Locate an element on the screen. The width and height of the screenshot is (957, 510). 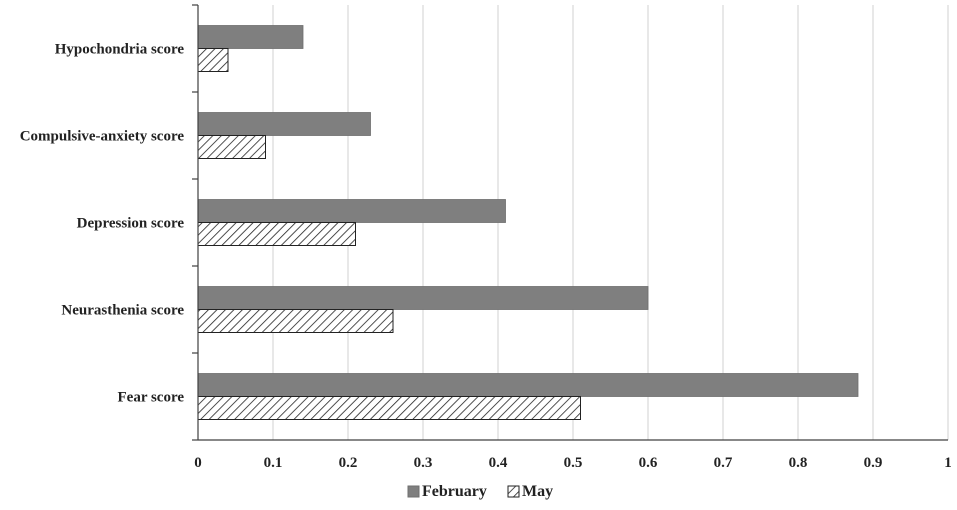
x-tick-label-1: 1 is located at coordinates (948, 463).